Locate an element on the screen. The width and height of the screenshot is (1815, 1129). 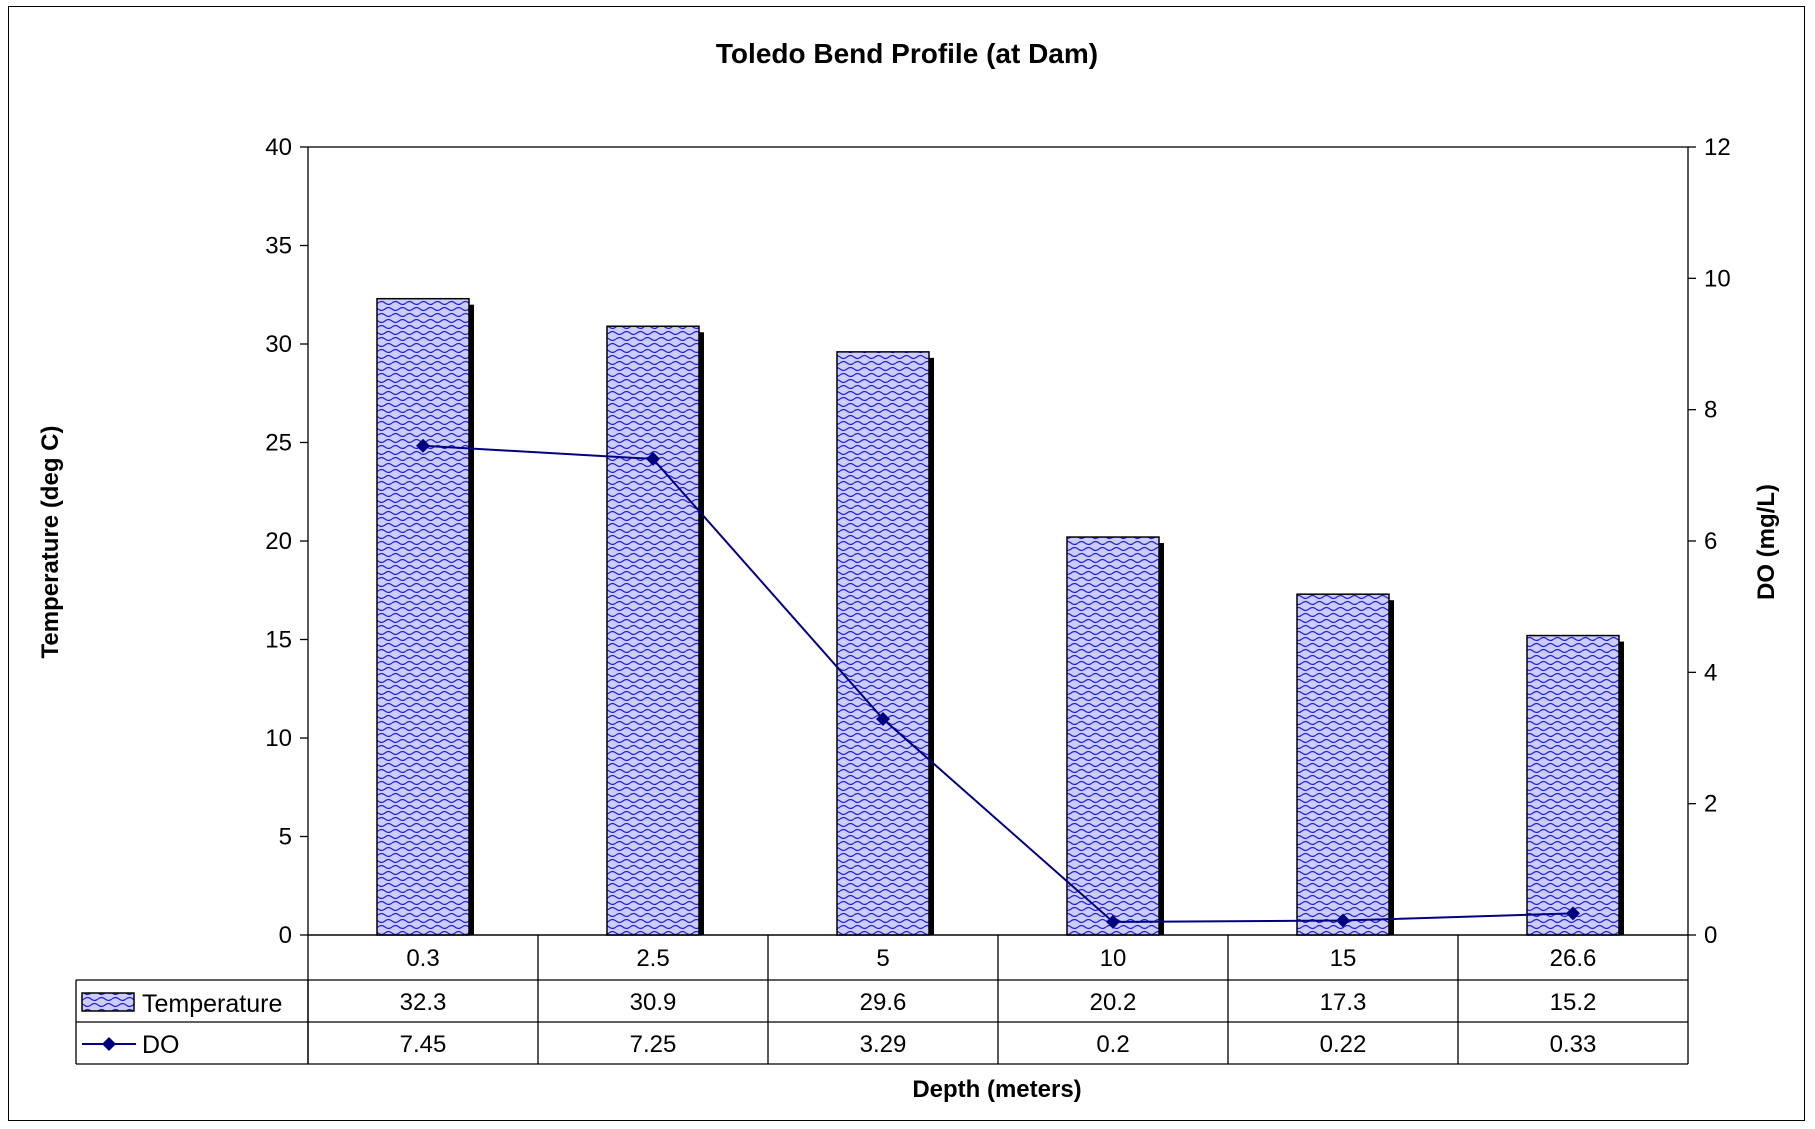
left-tick-label: 20 is located at coordinates (278, 541).